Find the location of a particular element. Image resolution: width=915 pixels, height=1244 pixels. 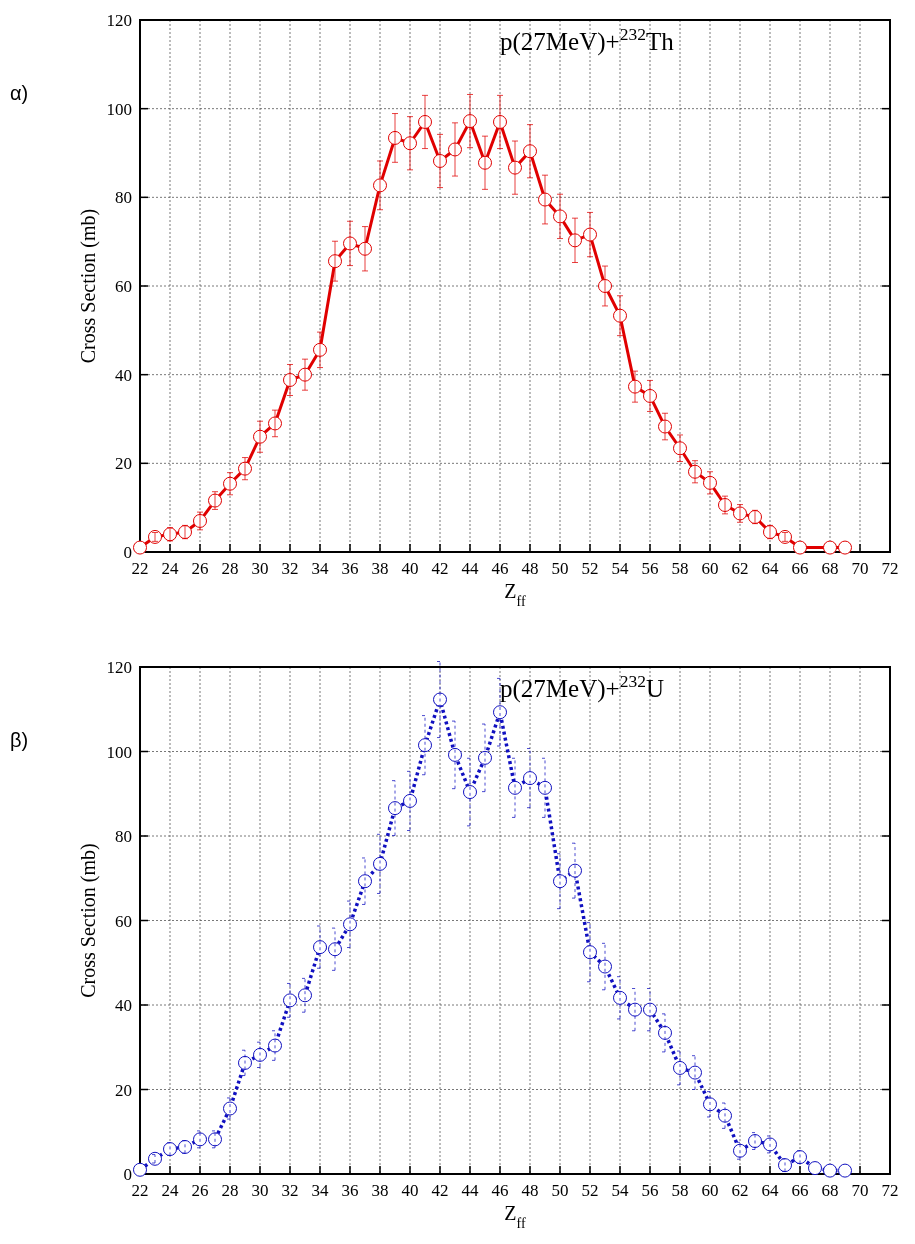

x-tick-label: 54 is located at coordinates (620, 1190).